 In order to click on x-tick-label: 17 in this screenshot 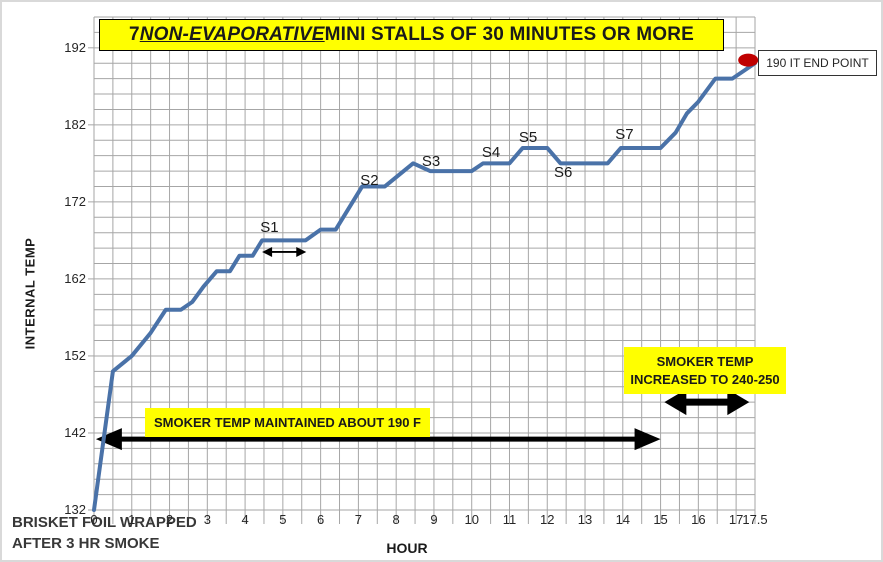, I will do `click(736, 519)`.